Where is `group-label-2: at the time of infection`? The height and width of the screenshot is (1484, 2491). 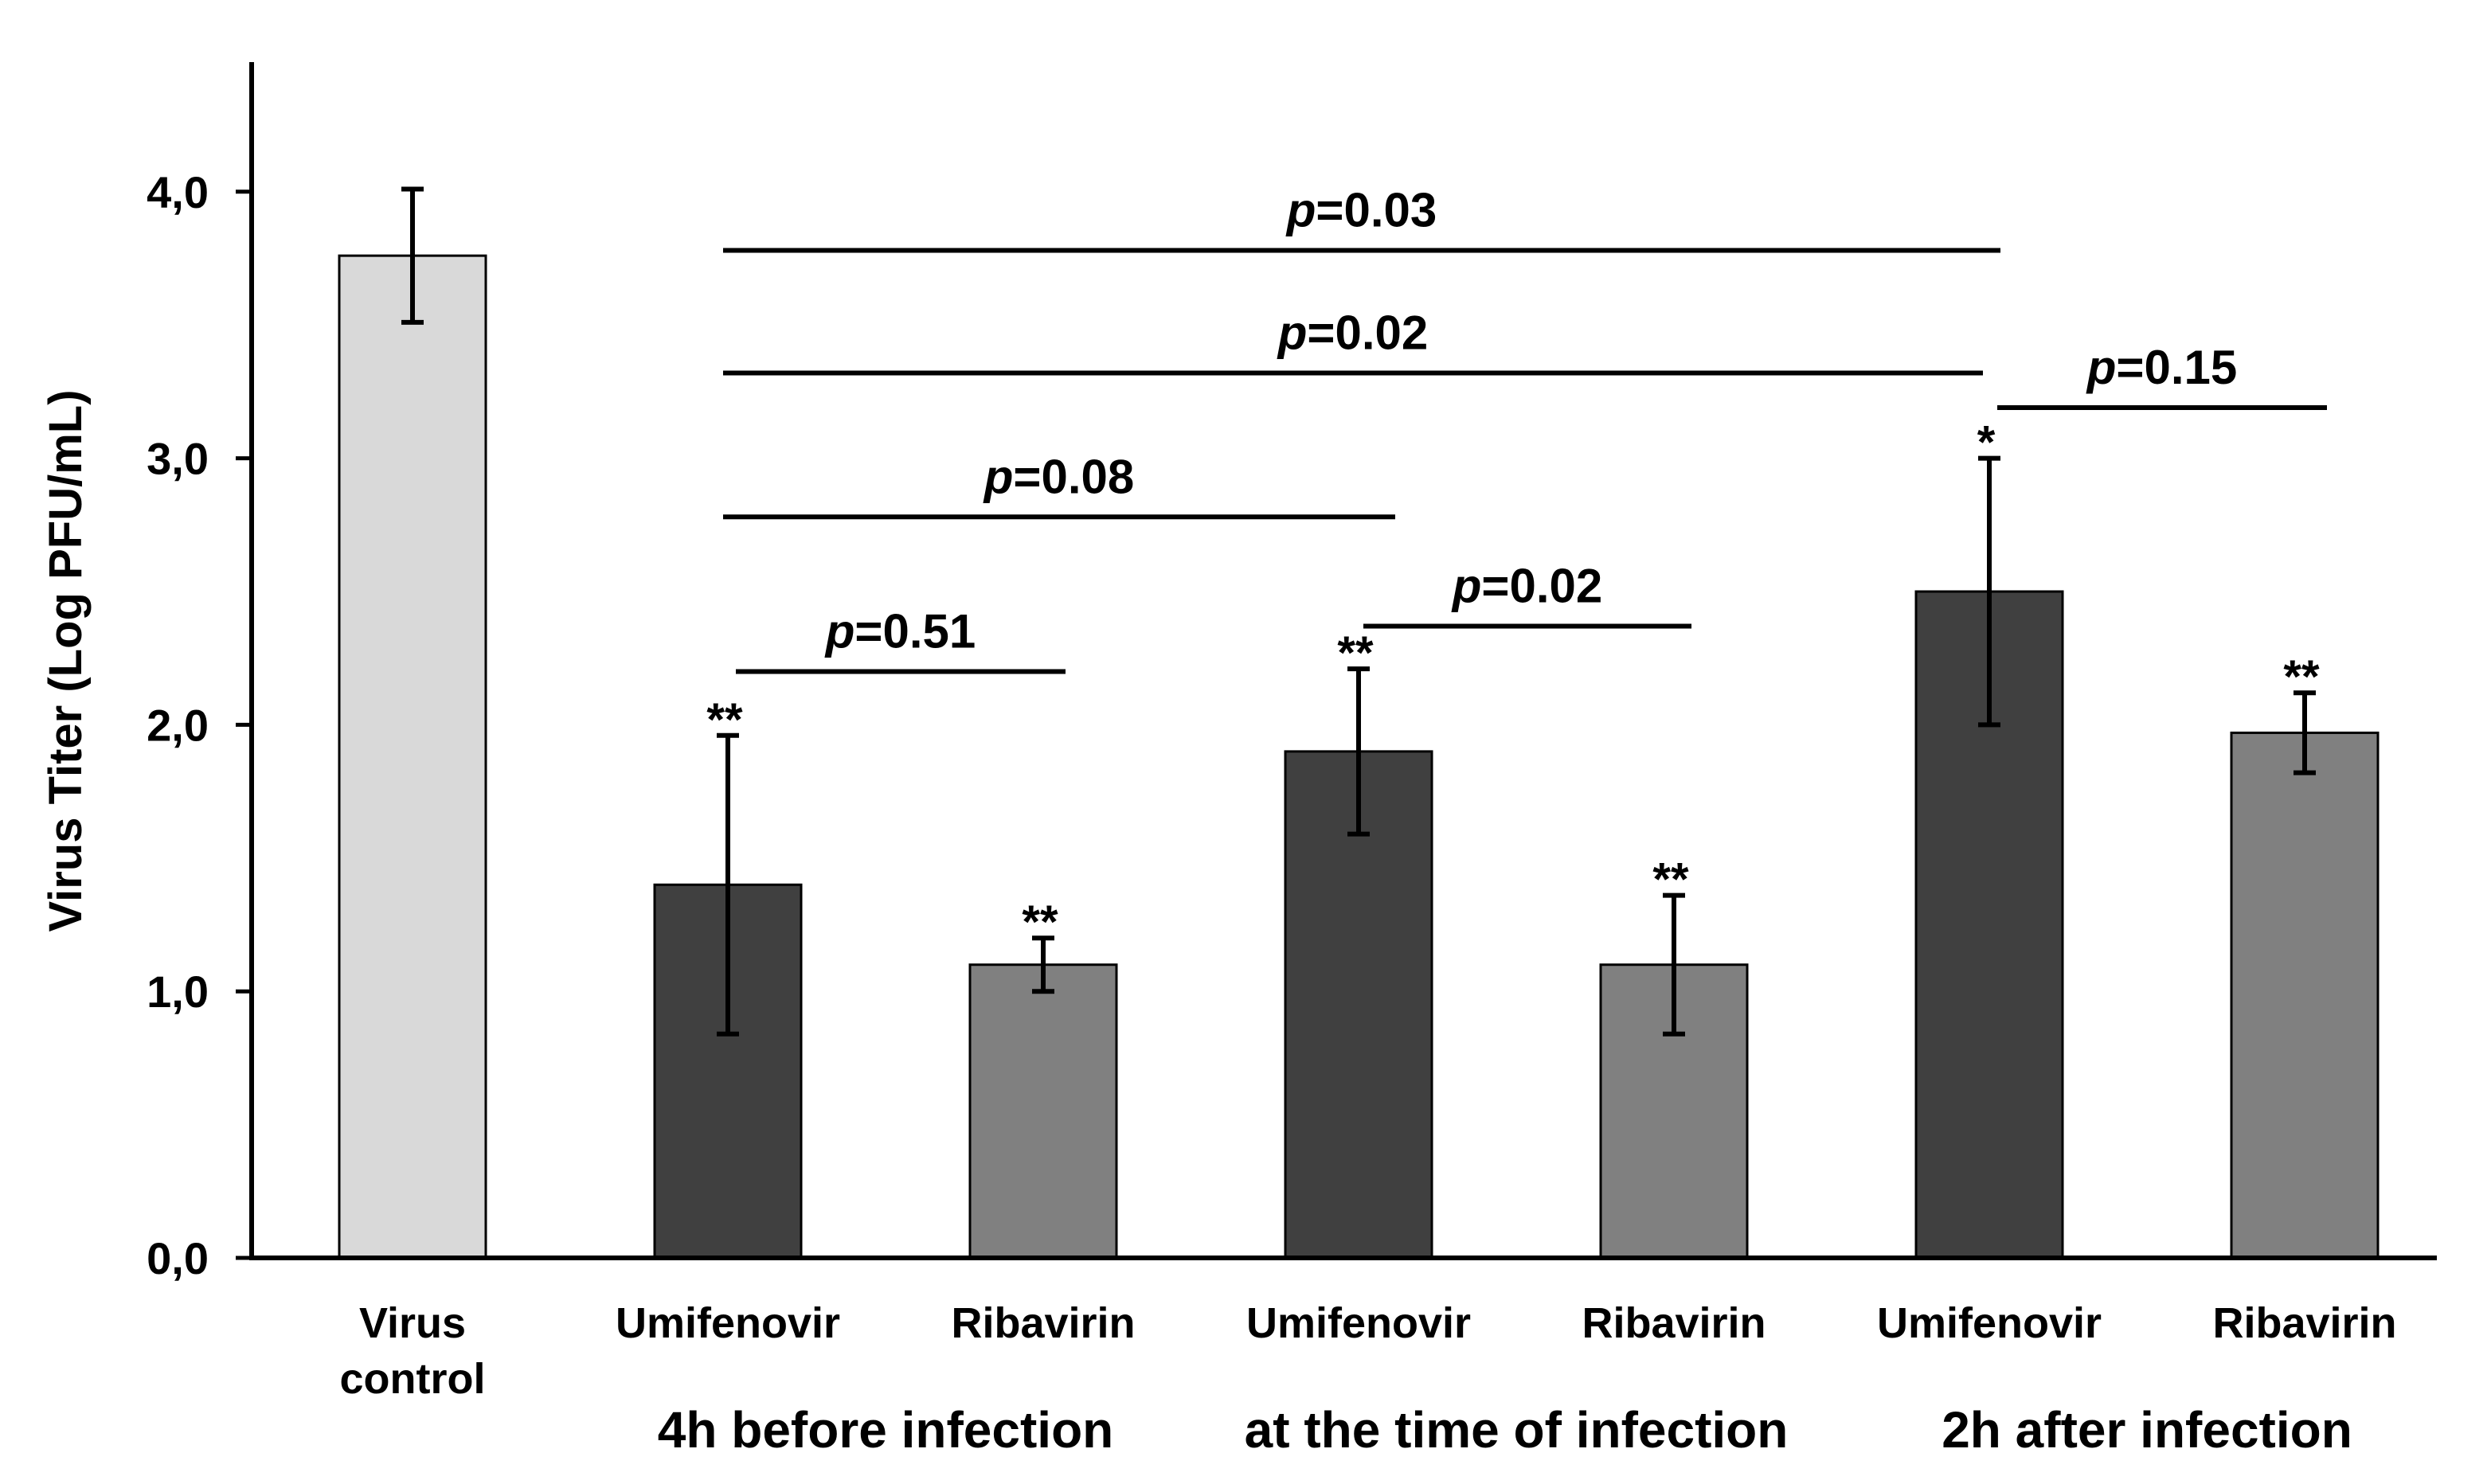
group-label-2: at the time of infection is located at coordinates (1517, 1430).